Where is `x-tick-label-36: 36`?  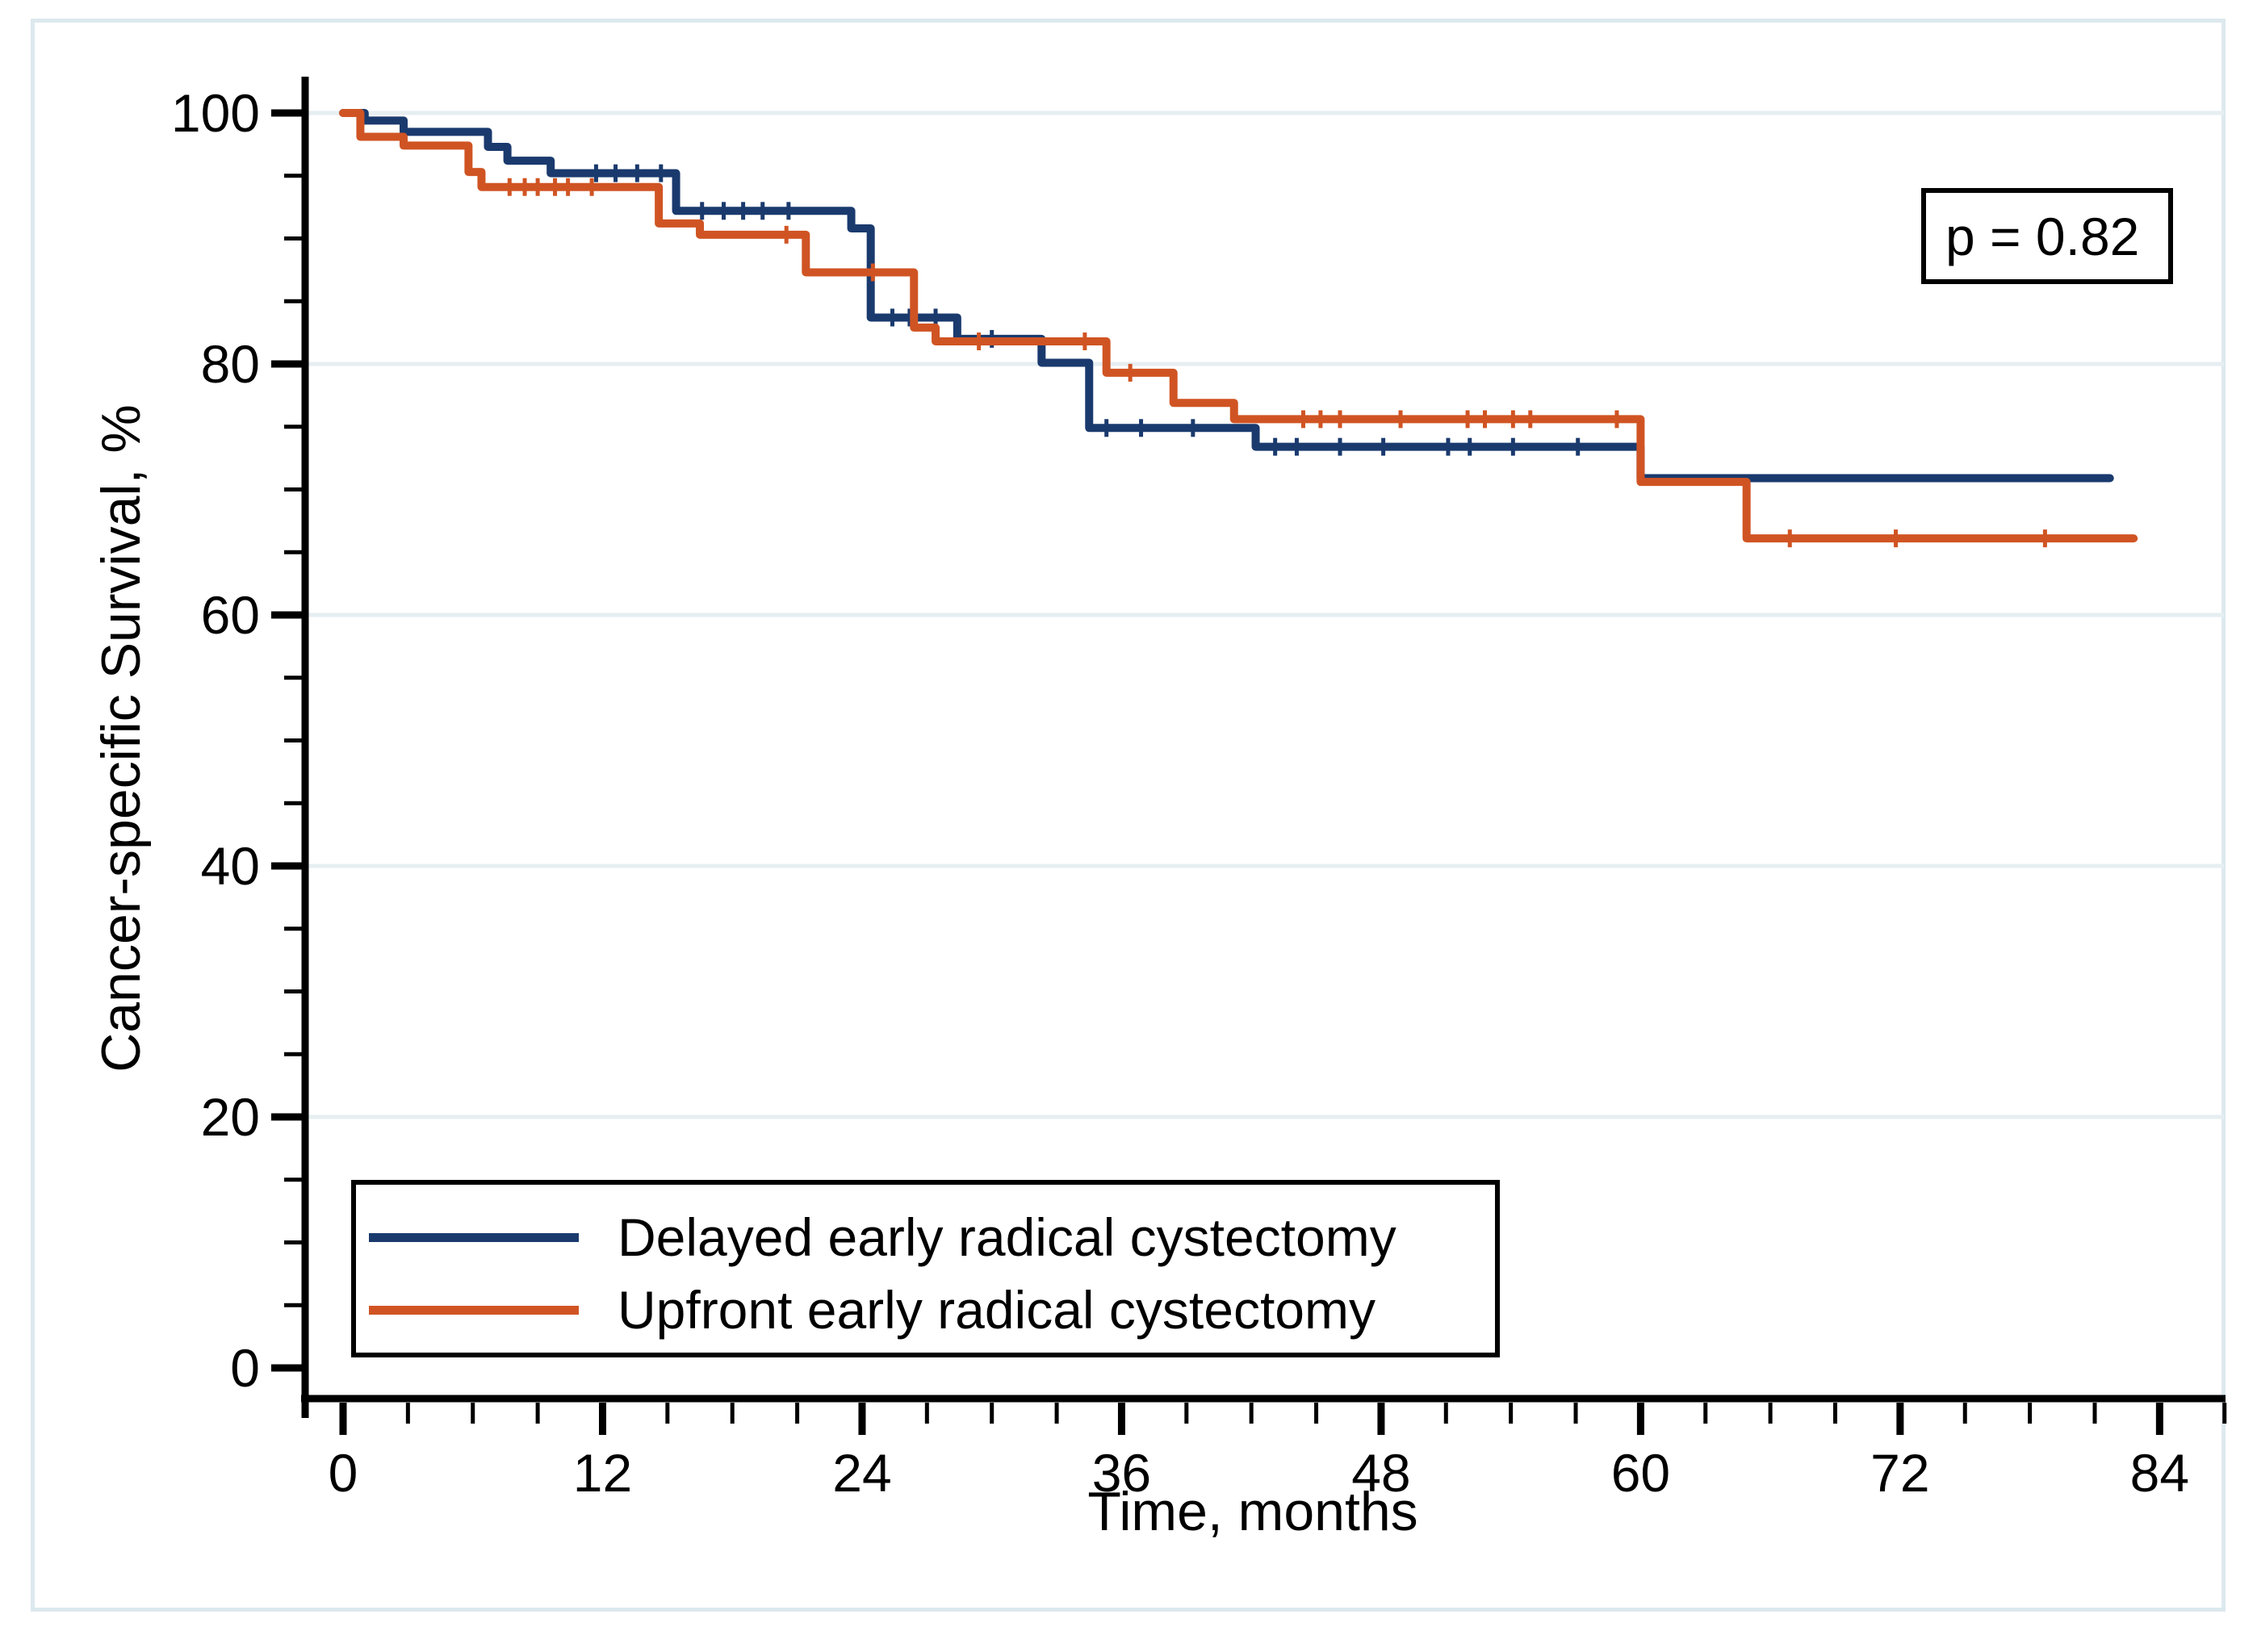 x-tick-label-36: 36 is located at coordinates (1121, 1473).